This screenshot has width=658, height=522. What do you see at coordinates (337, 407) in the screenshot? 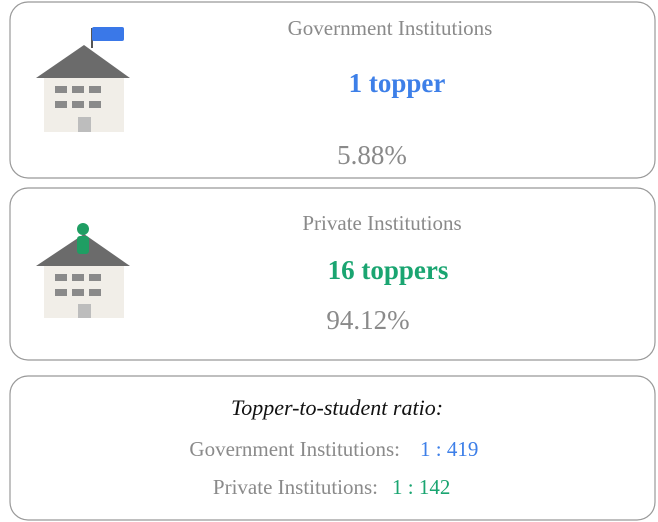
I see `ratio-heading: Topper-to-student ratio:` at bounding box center [337, 407].